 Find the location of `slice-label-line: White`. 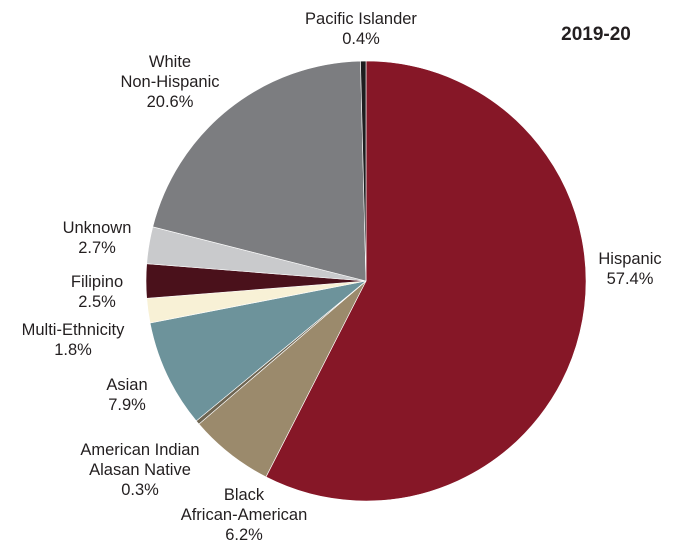

slice-label-line: White is located at coordinates (170, 62).